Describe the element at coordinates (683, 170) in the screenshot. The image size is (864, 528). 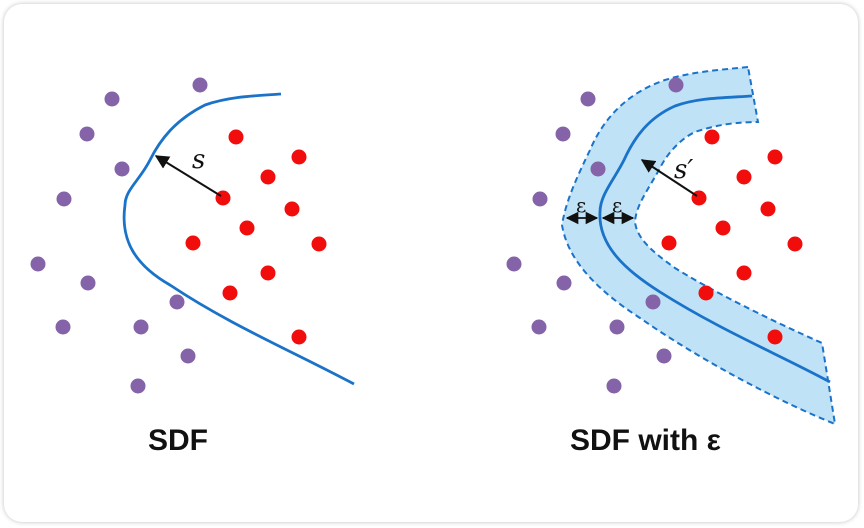
I see `distance-label-s-prime: s′` at that location.